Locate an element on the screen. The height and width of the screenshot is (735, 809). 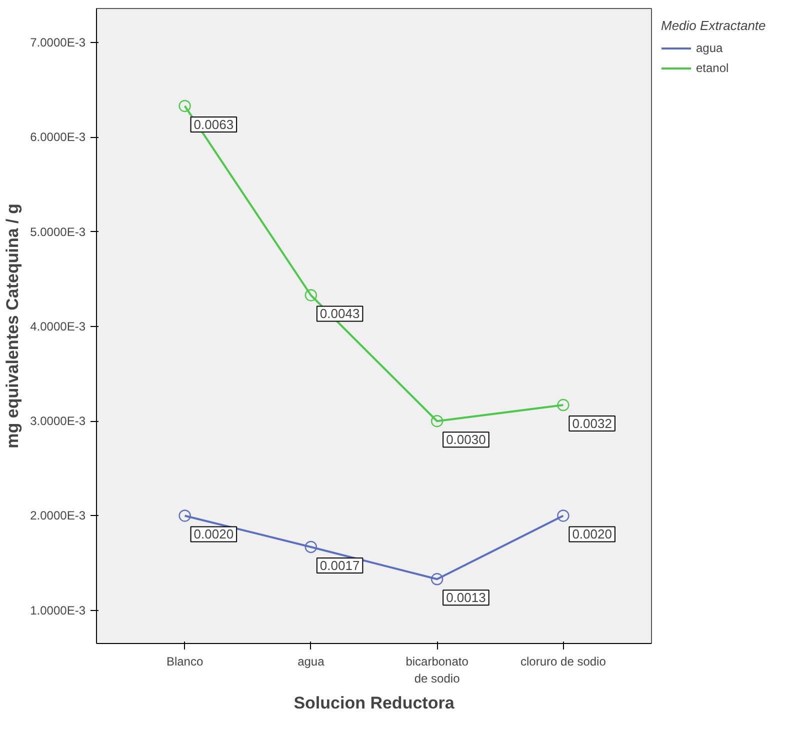
y-tick-label: 6.0000E-3 is located at coordinates (58, 137).